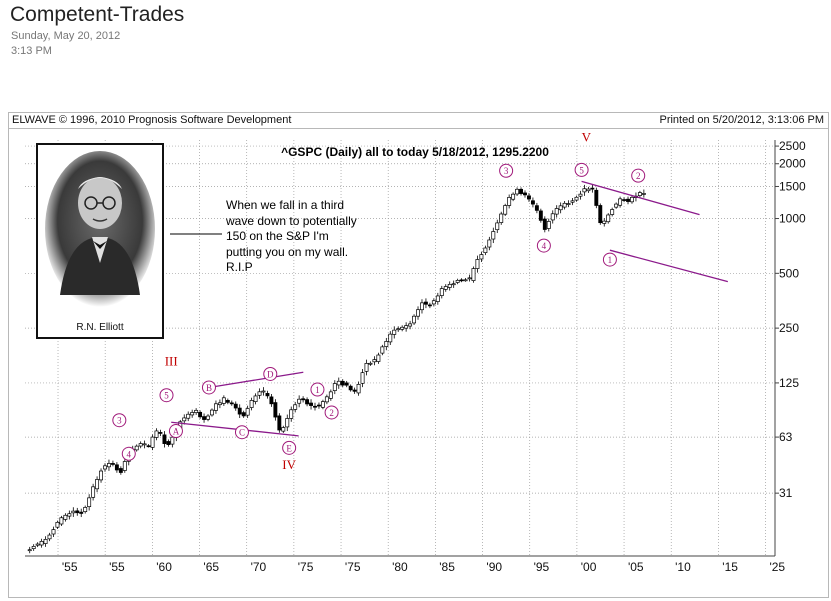  I want to click on y-tick-label: 1000, so click(792, 219).